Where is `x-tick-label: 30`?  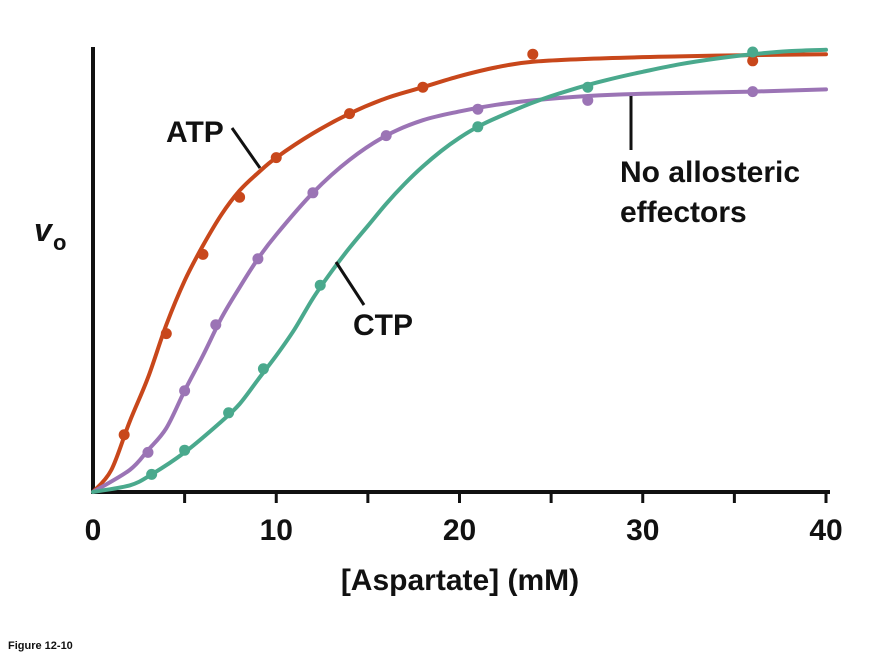
x-tick-label: 30 is located at coordinates (642, 530).